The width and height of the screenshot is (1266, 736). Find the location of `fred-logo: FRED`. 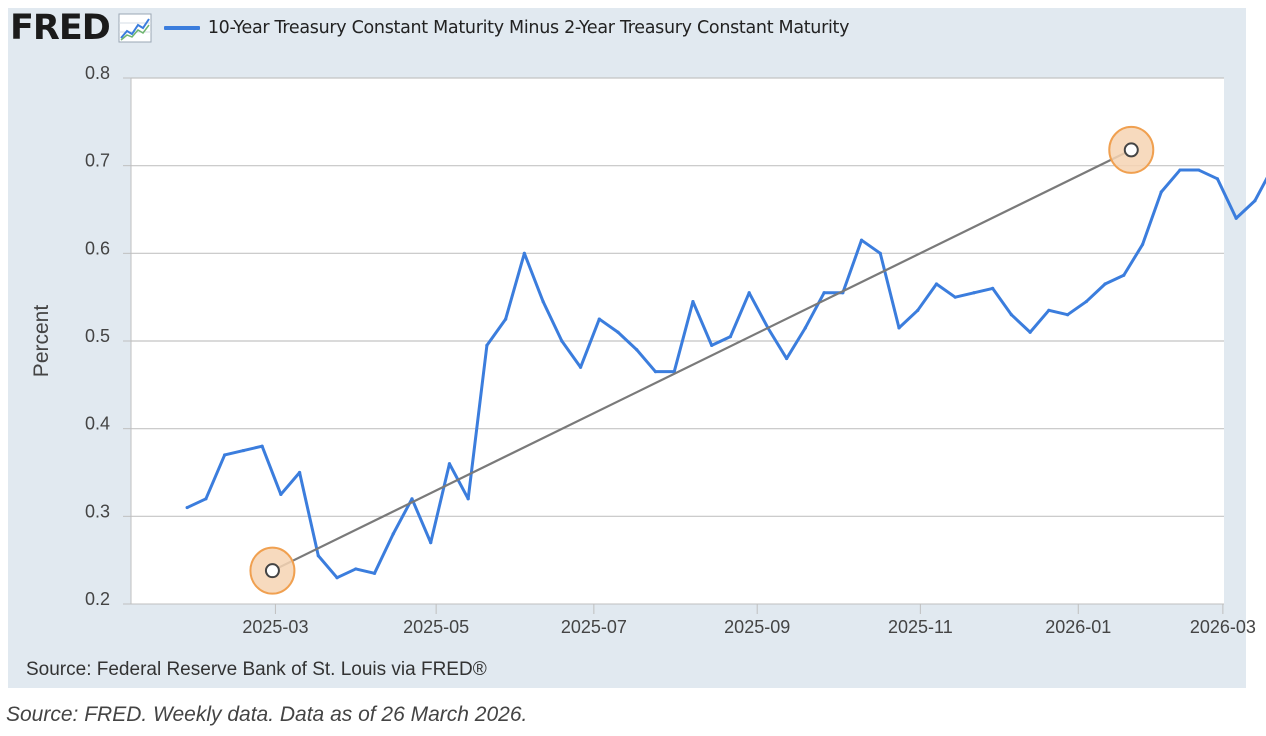

fred-logo: FRED is located at coordinates (60, 28).